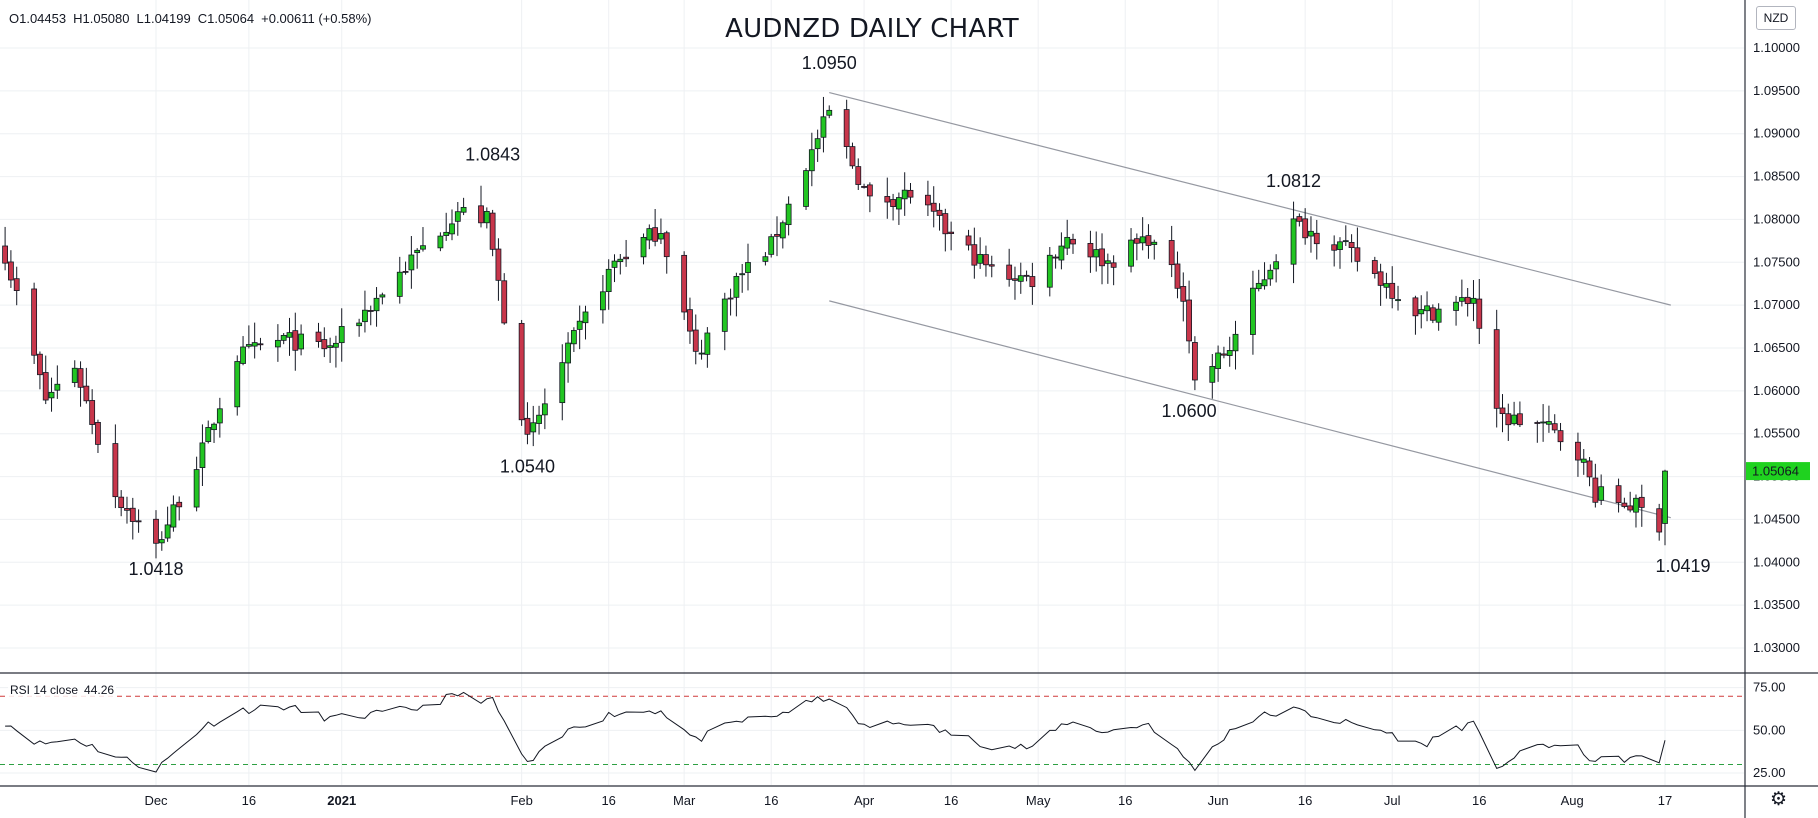  I want to click on current-price-label: 1.05064, so click(1775, 471).